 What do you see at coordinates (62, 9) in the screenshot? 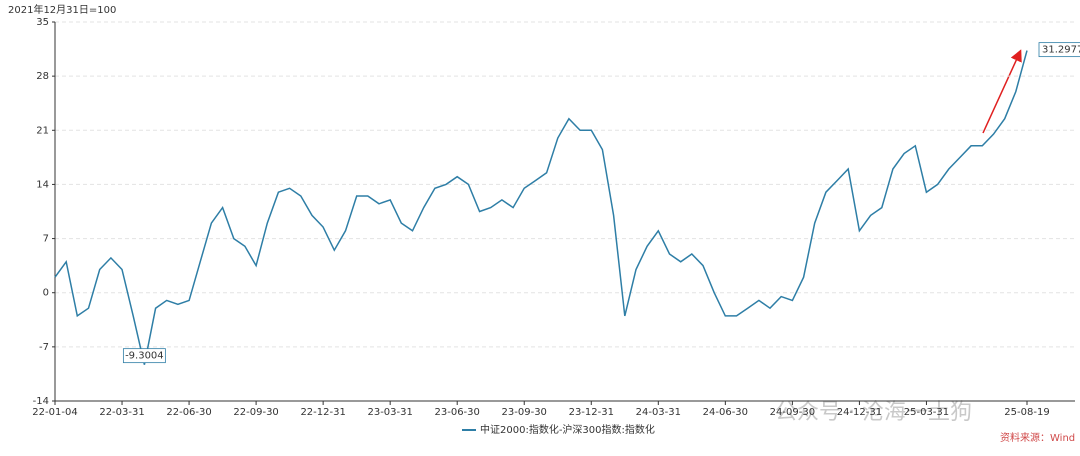
I see `subtitle: 2021年12月31日=100` at bounding box center [62, 9].